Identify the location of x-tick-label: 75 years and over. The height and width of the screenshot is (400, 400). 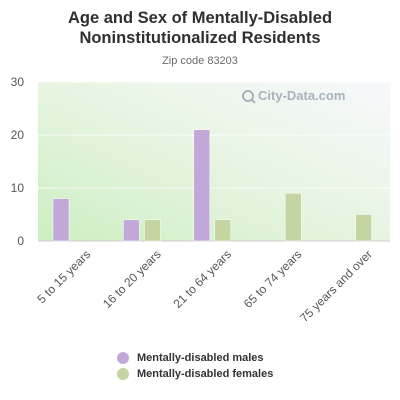
(336, 286).